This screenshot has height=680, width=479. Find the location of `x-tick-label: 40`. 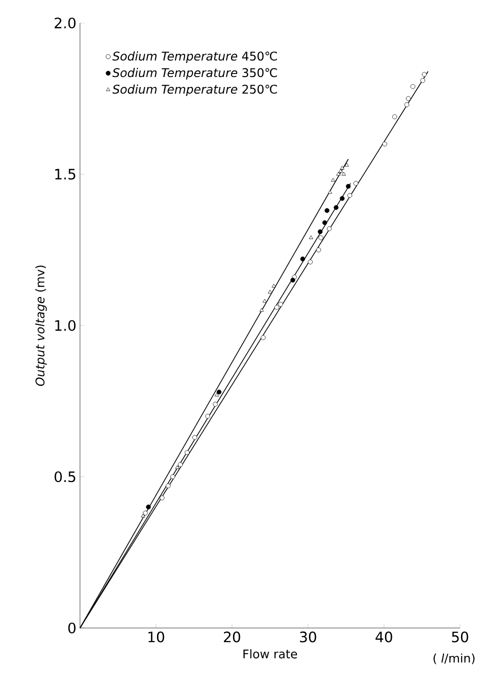

x-tick-label: 40 is located at coordinates (384, 637).